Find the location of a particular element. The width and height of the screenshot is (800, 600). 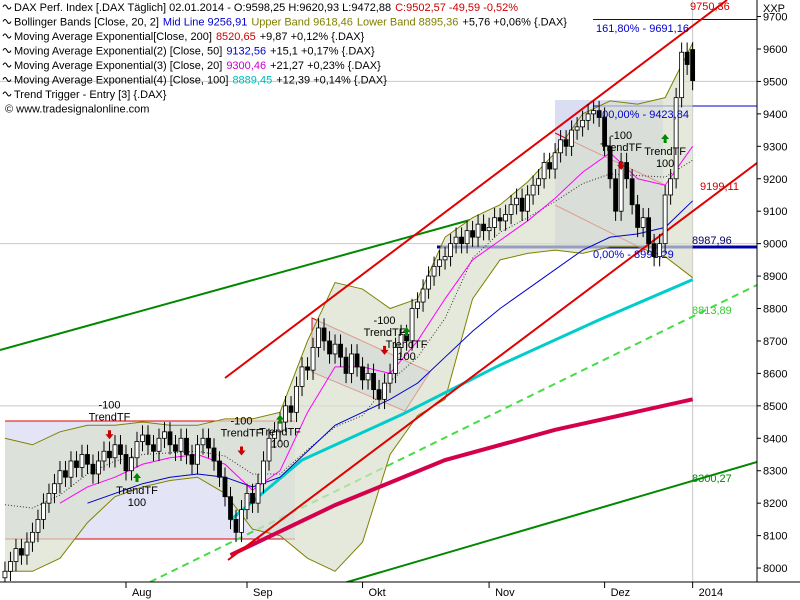

header-line: Trend Trigger - Entry [3] {.DAX} is located at coordinates (90, 95).